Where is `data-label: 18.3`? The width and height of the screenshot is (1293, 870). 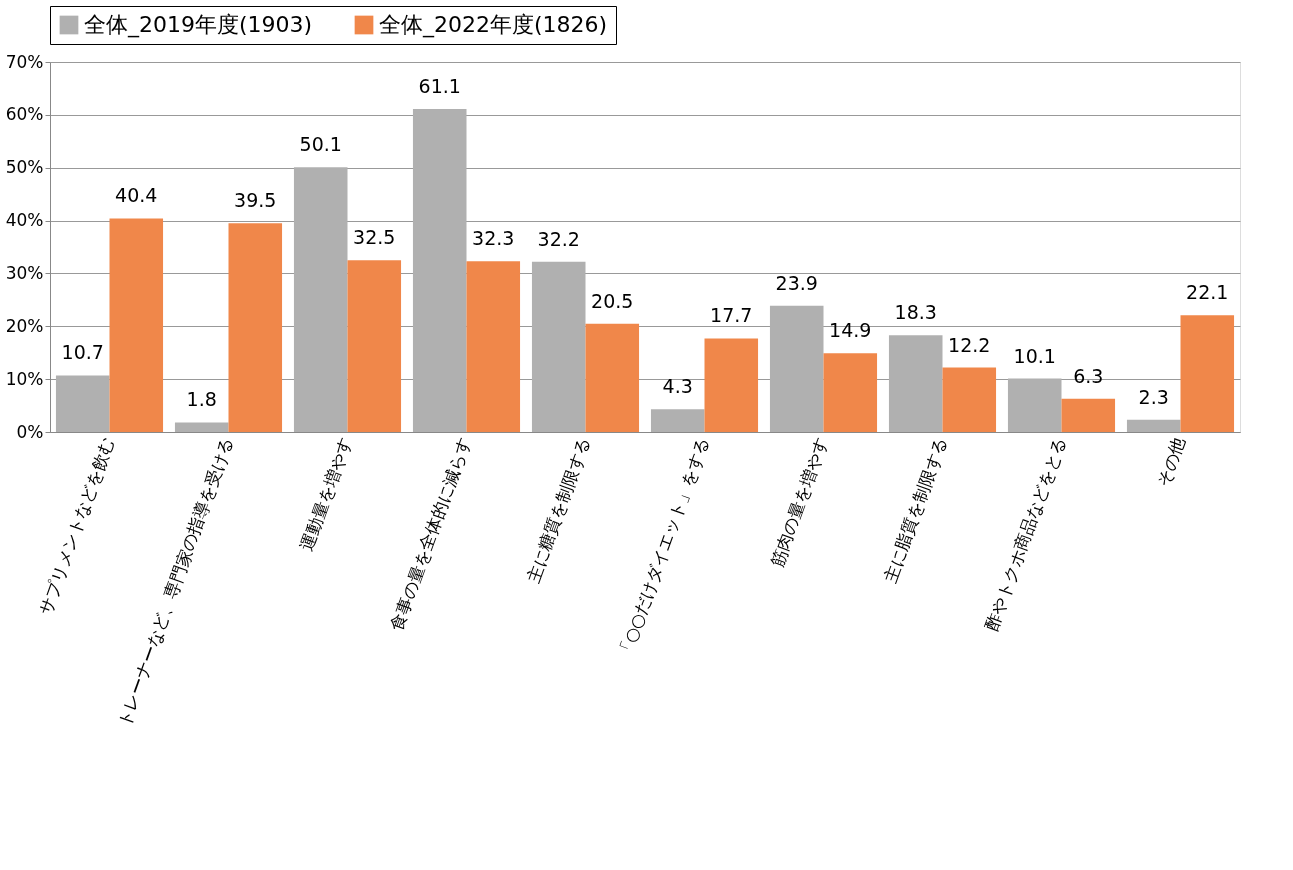 data-label: 18.3 is located at coordinates (915, 312).